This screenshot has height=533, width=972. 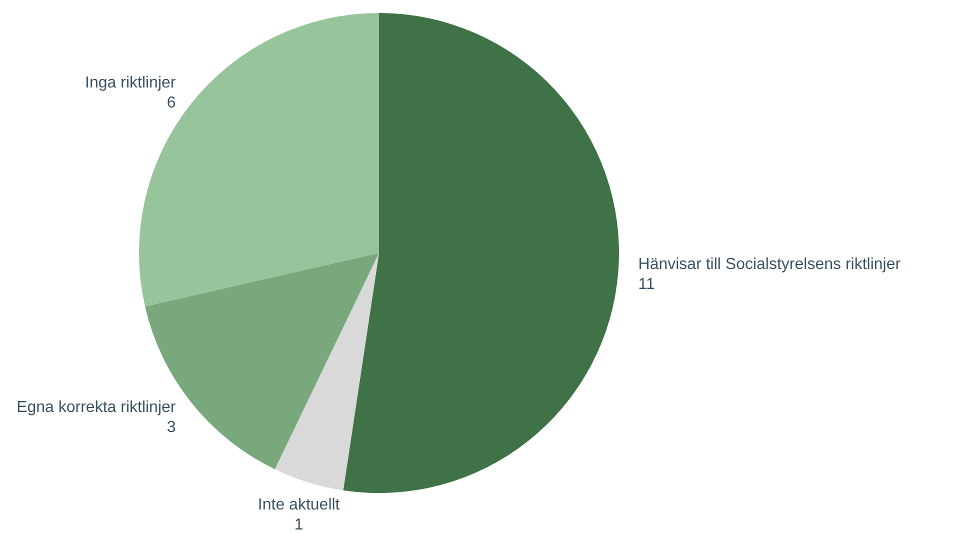 What do you see at coordinates (171, 103) in the screenshot?
I see `data-label: 6` at bounding box center [171, 103].